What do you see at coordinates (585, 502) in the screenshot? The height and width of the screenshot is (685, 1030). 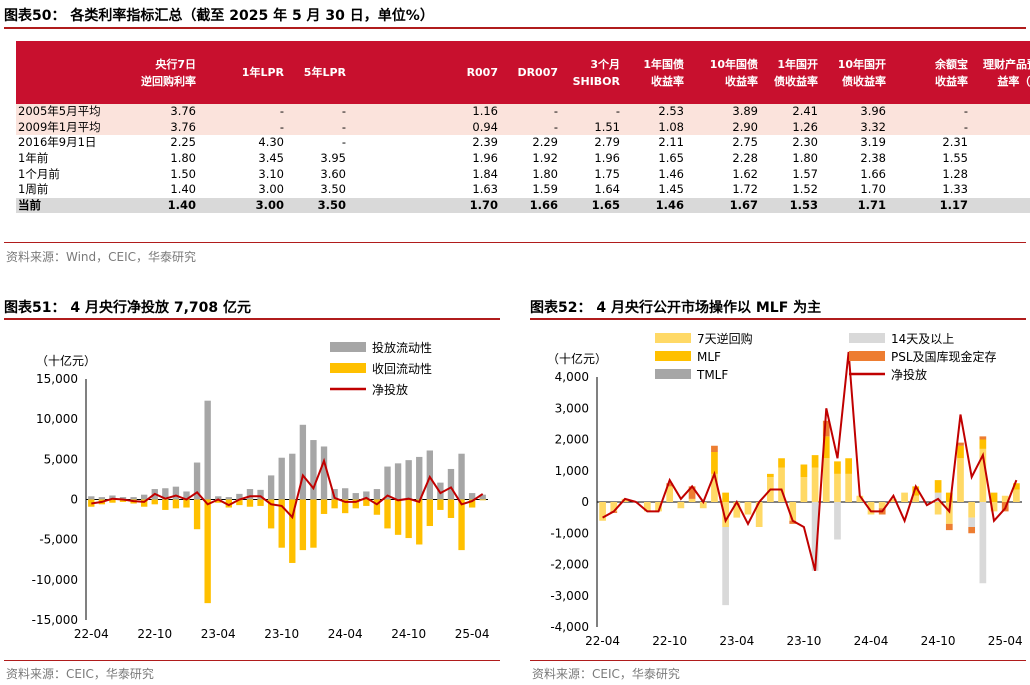 I see `y-tick-label: 0` at bounding box center [585, 502].